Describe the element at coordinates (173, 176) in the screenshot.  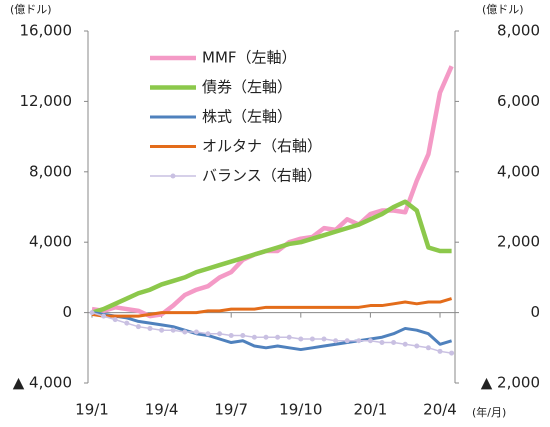
I see `legend-marker` at that location.